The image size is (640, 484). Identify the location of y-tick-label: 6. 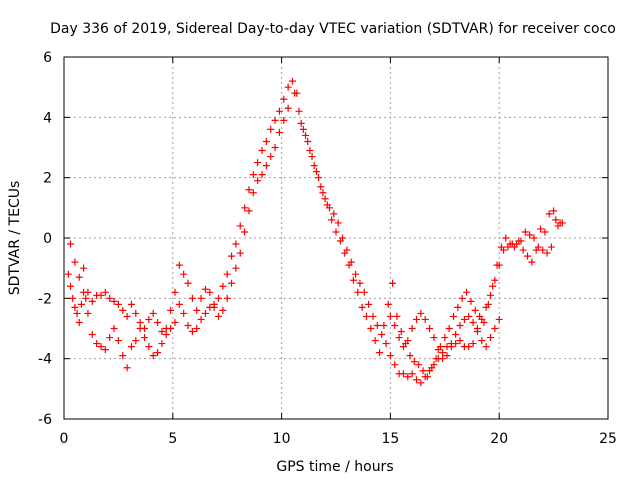
(47, 58).